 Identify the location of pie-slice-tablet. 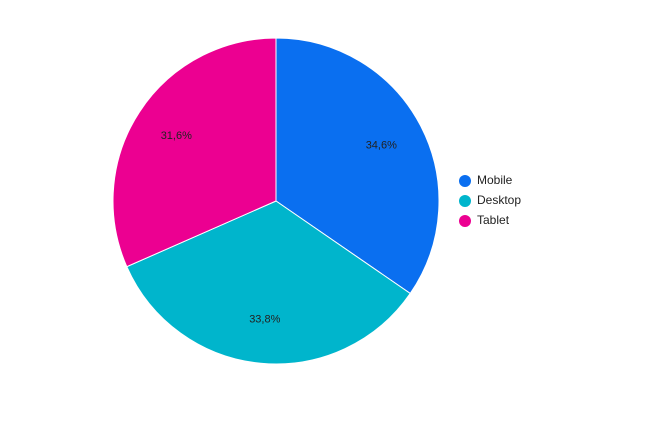
(194, 152).